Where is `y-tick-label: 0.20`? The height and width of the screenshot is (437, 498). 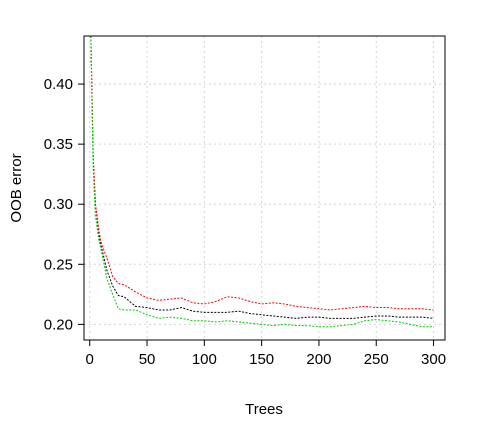 y-tick-label: 0.20 is located at coordinates (58, 324).